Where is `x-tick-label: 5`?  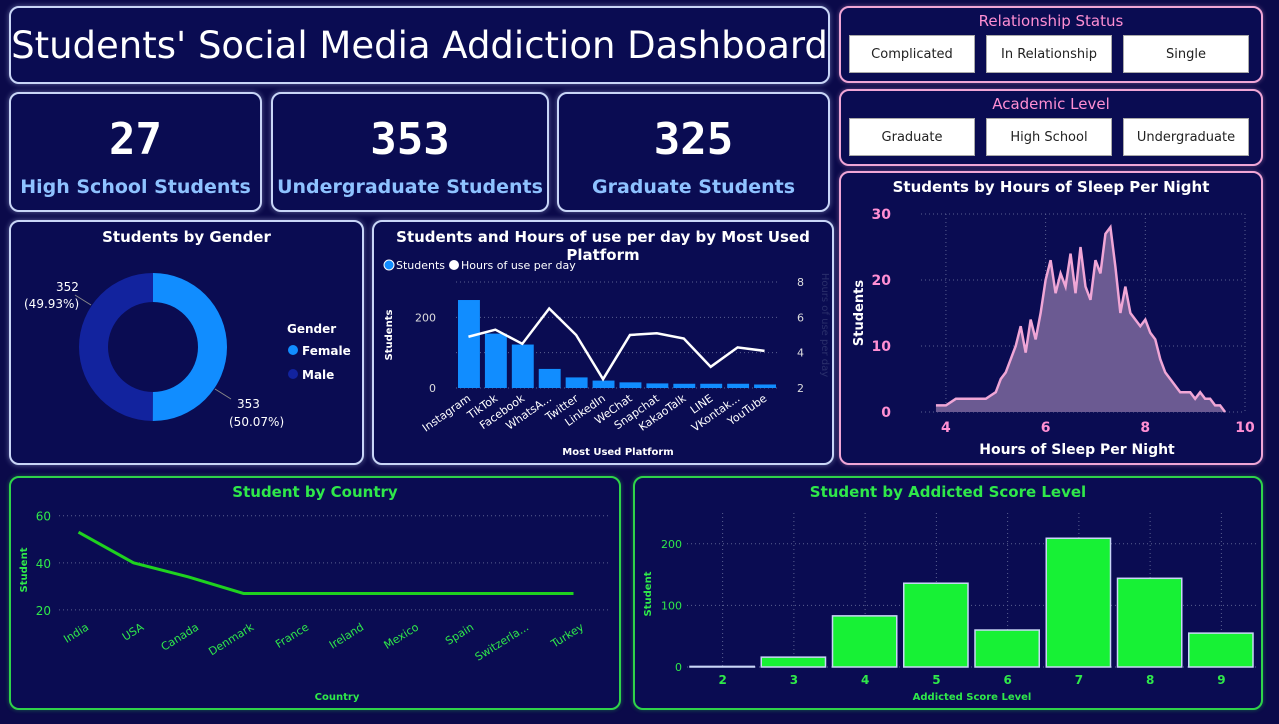
x-tick-label: 5 is located at coordinates (936, 680).